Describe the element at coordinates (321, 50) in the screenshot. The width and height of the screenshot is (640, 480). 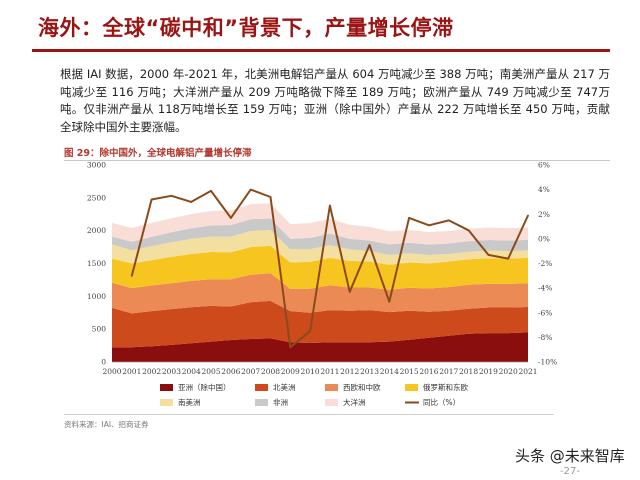
I see `title-rule` at that location.